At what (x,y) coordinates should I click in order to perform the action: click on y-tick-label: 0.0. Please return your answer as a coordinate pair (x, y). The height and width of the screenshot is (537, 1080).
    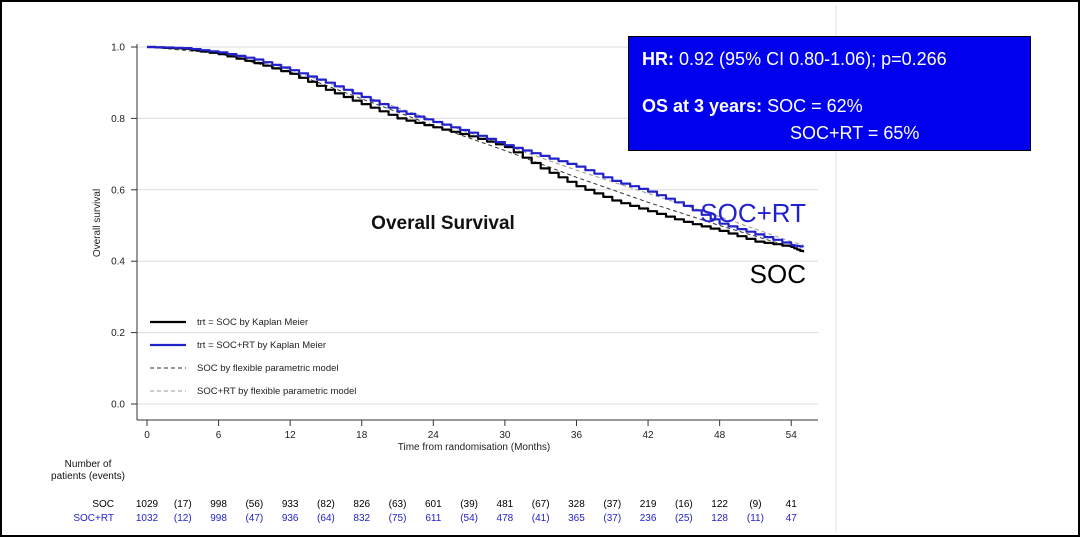
    Looking at the image, I should click on (118, 405).